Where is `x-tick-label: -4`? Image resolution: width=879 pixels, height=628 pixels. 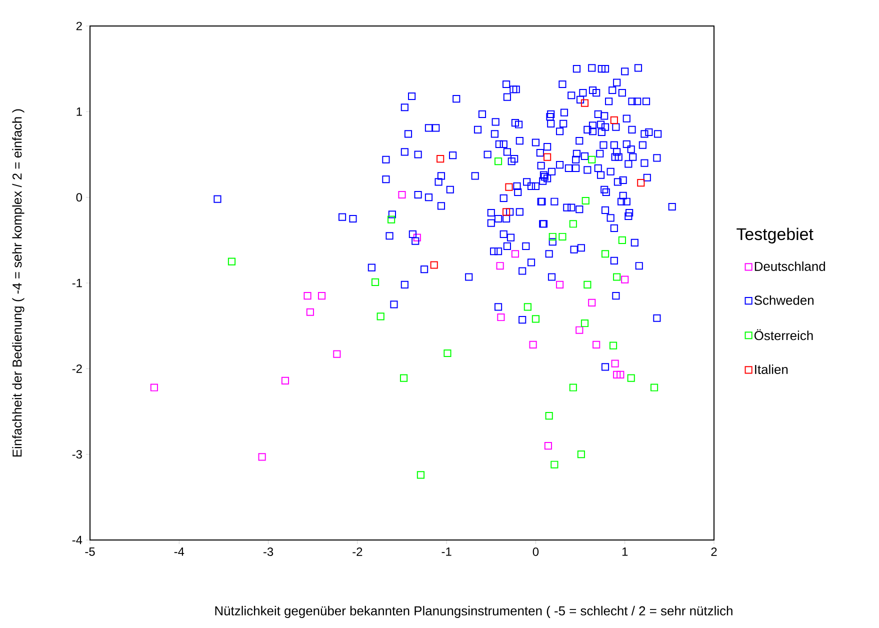
x-tick-label: -4 is located at coordinates (179, 552).